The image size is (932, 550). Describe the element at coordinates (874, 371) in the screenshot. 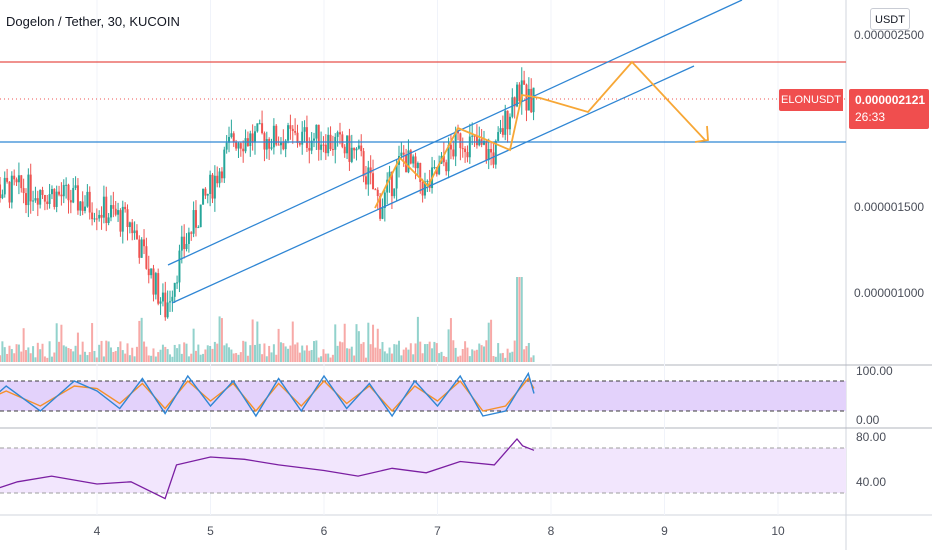

I see `stochastic-tick-label: 100.00` at that location.